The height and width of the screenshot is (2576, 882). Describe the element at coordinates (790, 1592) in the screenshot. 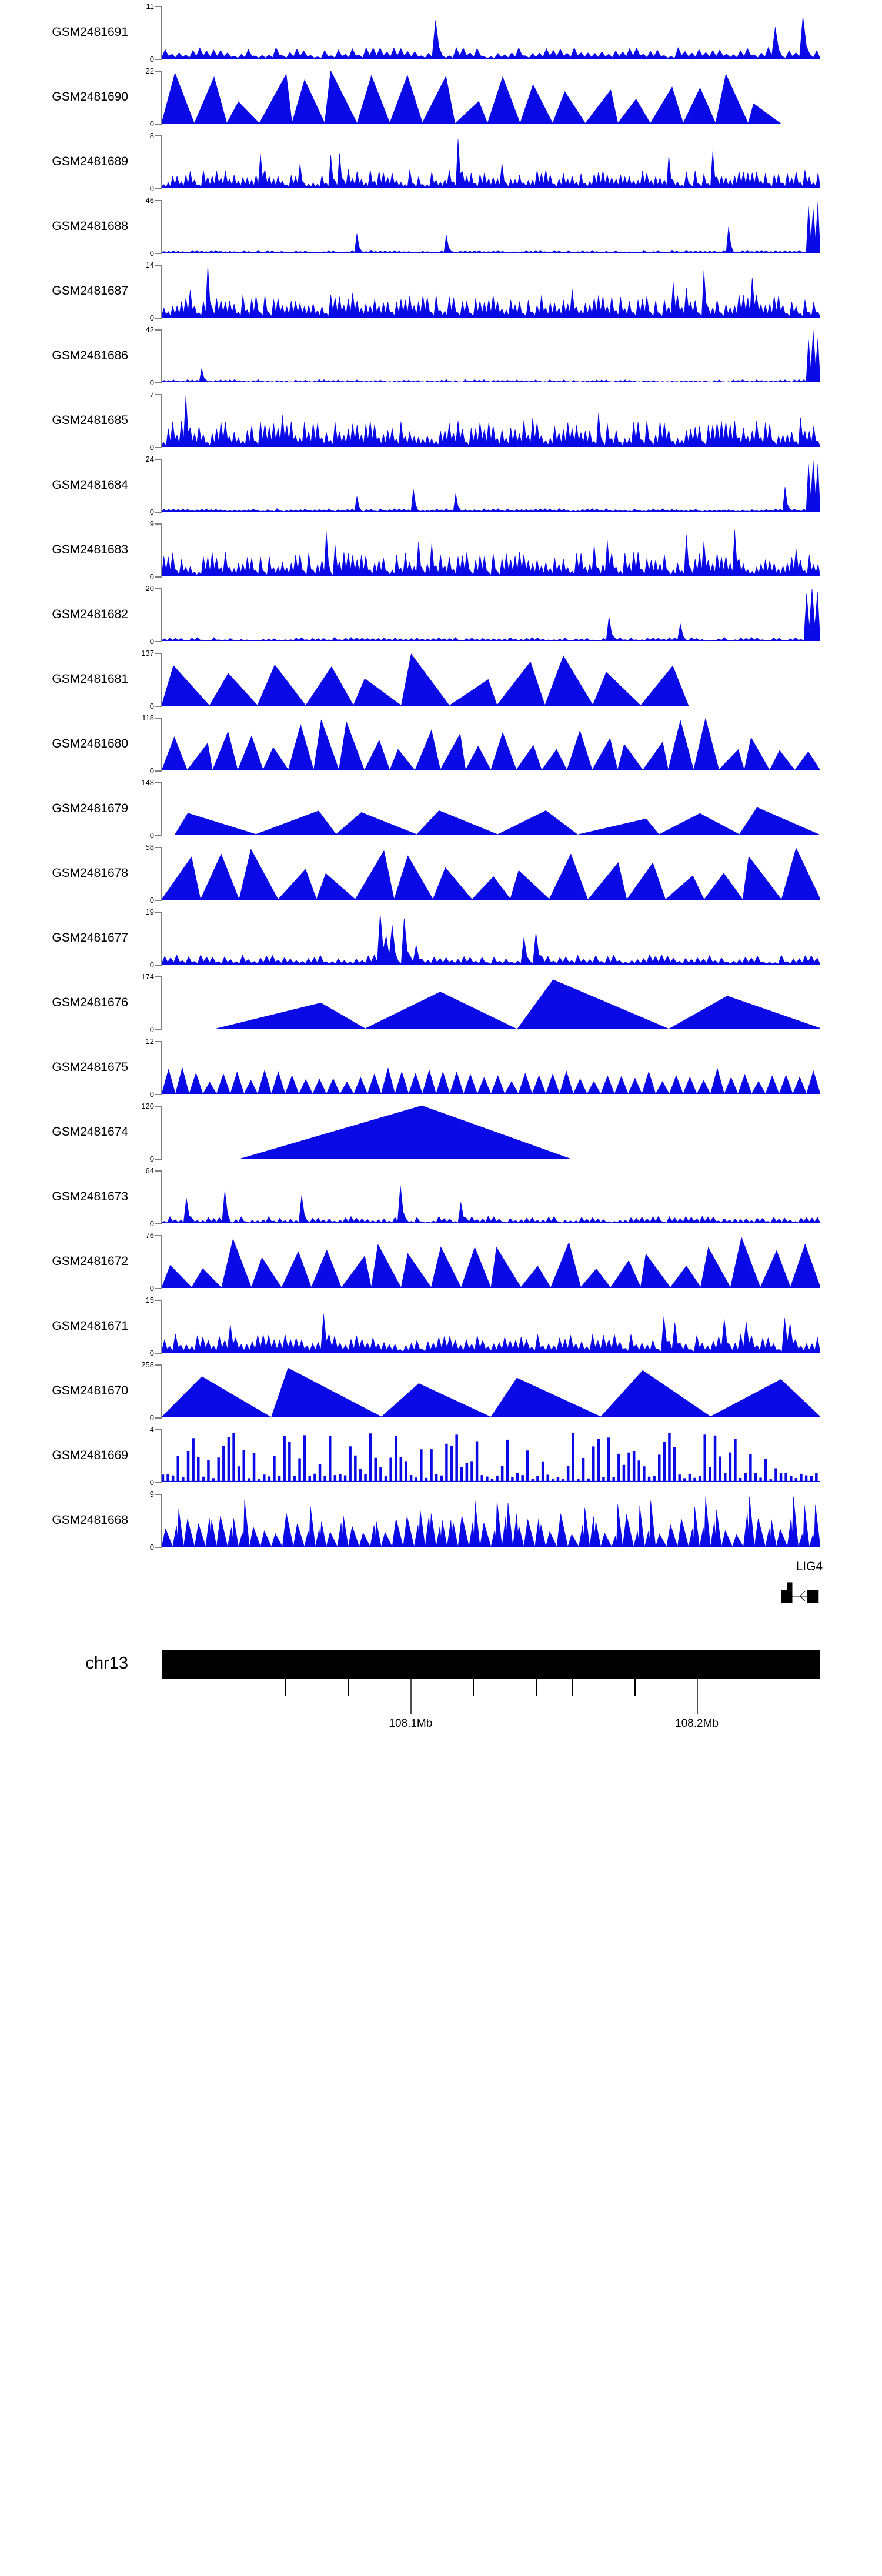

I see `exon-box` at that location.